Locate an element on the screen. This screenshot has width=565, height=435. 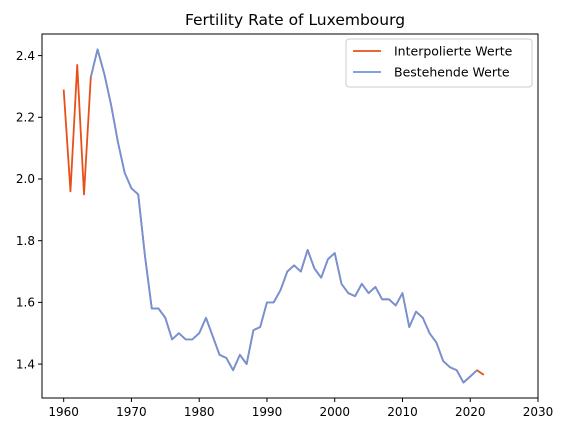
y-tick-label-5: 2.4 is located at coordinates (25, 56).